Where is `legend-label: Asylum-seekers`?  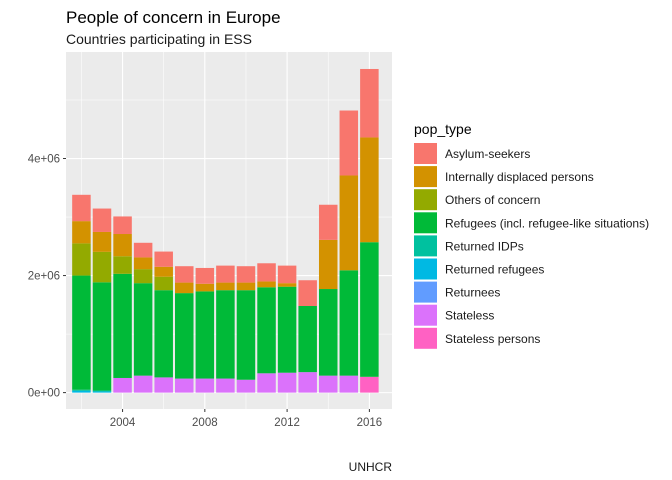 legend-label: Asylum-seekers is located at coordinates (487, 154).